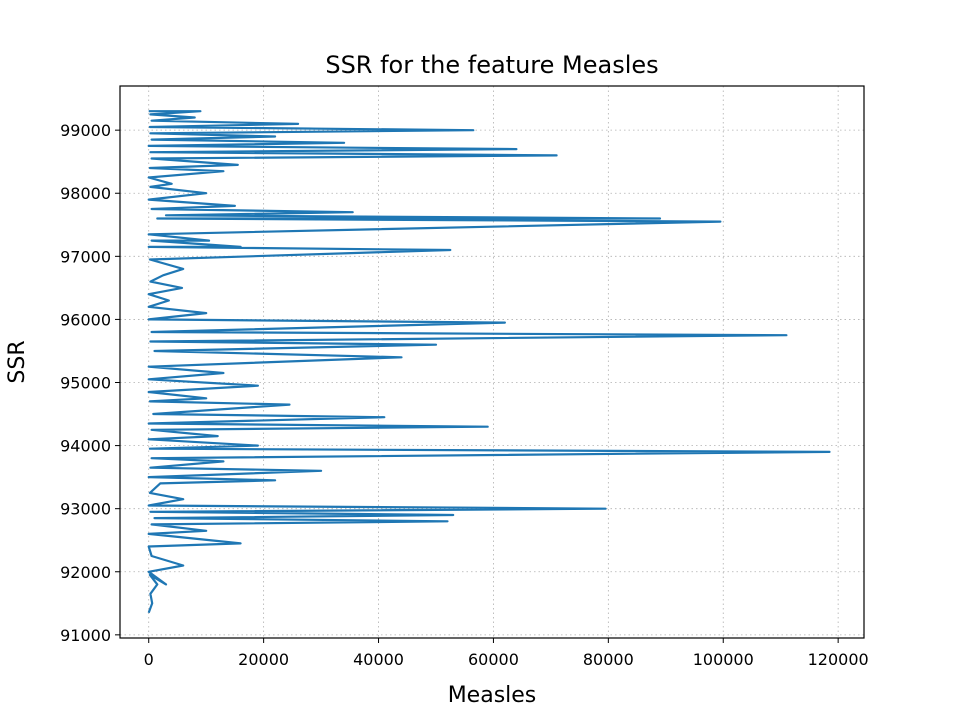  What do you see at coordinates (491, 65) in the screenshot?
I see `chart-title: SSR for the feature Measles` at bounding box center [491, 65].